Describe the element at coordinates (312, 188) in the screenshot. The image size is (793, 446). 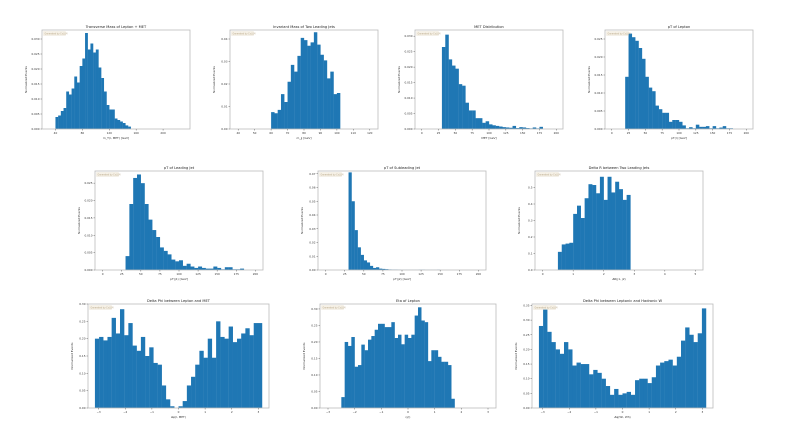
I see `y-tick-label: 0.06` at that location.